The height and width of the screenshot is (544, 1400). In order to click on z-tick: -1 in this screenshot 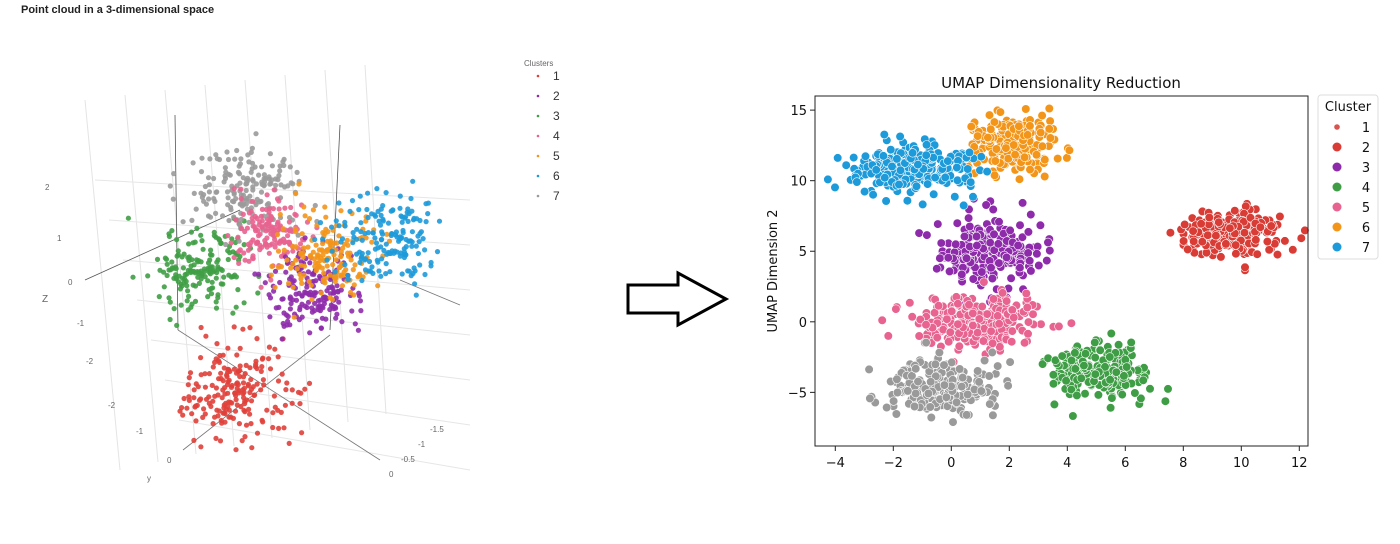, I will do `click(81, 323)`.